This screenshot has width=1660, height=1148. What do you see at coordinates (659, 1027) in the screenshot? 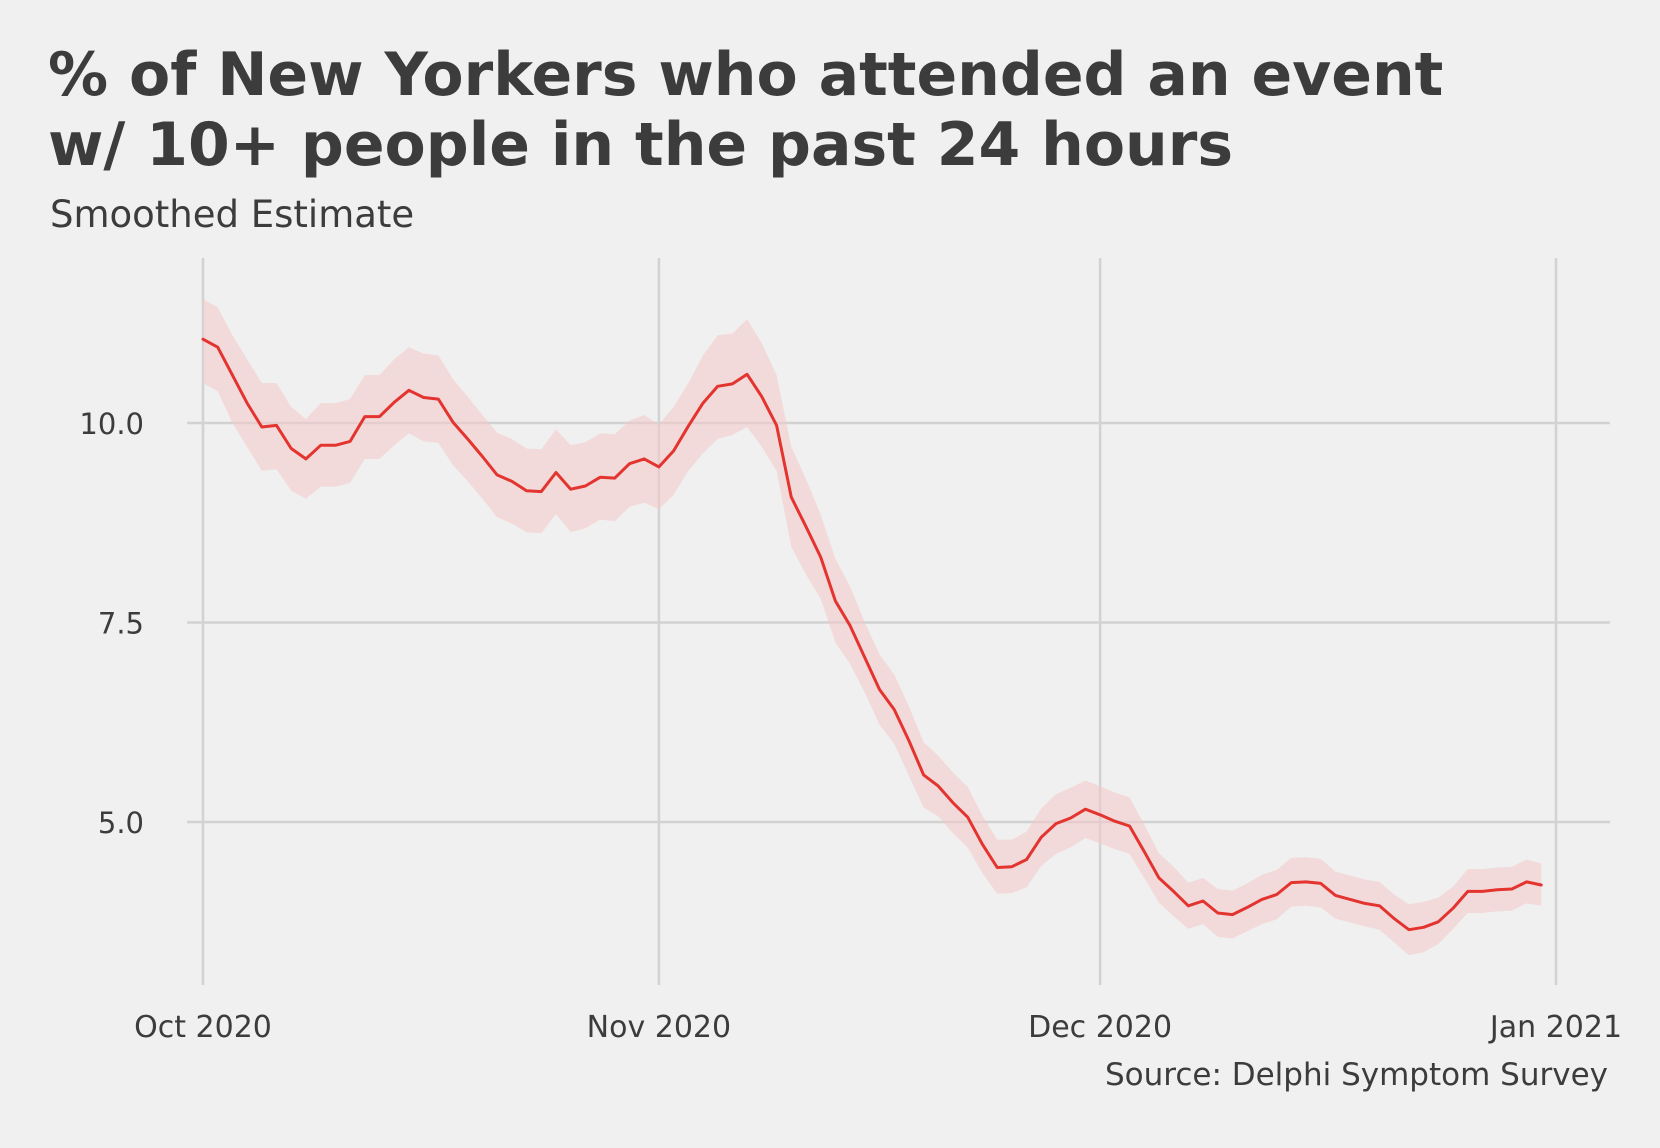
I see `x-tick-label-1: Nov 2020` at bounding box center [659, 1027].